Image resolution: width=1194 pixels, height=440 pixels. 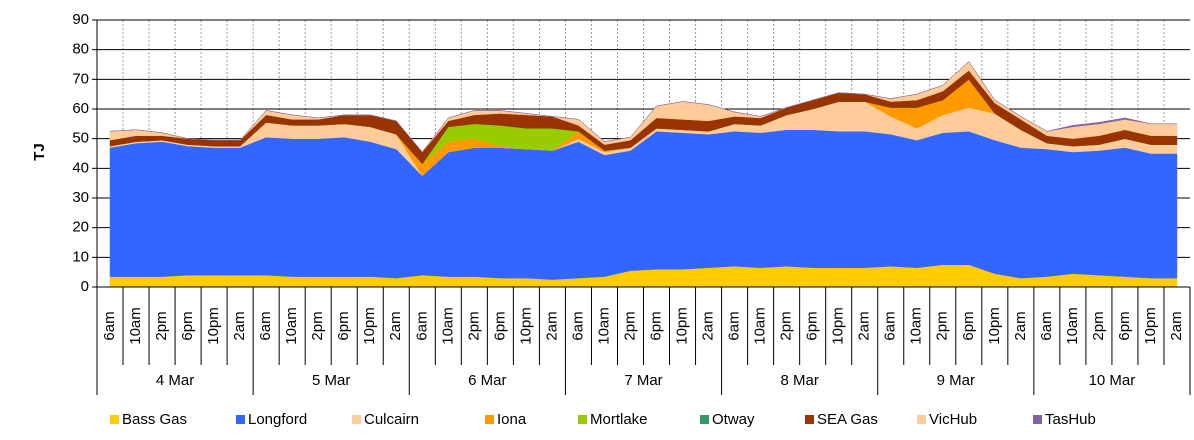 I want to click on y-tick-label: 10, so click(x=80, y=256).